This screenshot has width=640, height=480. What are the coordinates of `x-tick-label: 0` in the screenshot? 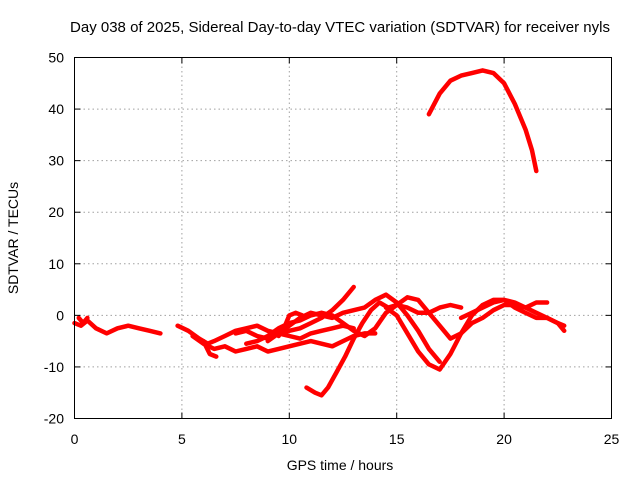 It's located at (75, 439).